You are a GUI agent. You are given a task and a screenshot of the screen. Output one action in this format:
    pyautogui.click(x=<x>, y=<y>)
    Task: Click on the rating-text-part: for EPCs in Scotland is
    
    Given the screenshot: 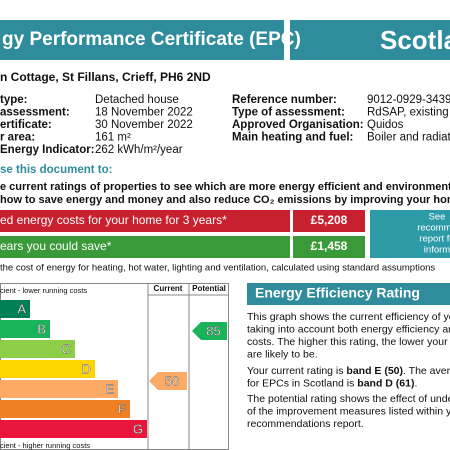 What is the action you would take?
    pyautogui.click(x=302, y=383)
    